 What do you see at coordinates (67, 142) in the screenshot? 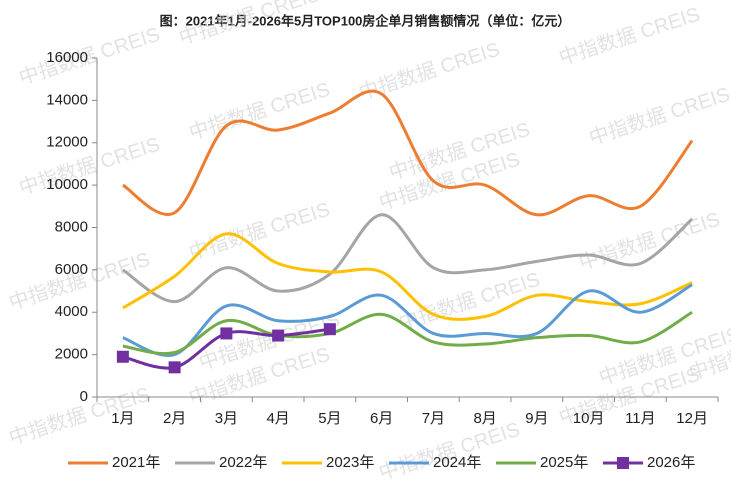
I see `y-tick-label: 12000` at bounding box center [67, 142].